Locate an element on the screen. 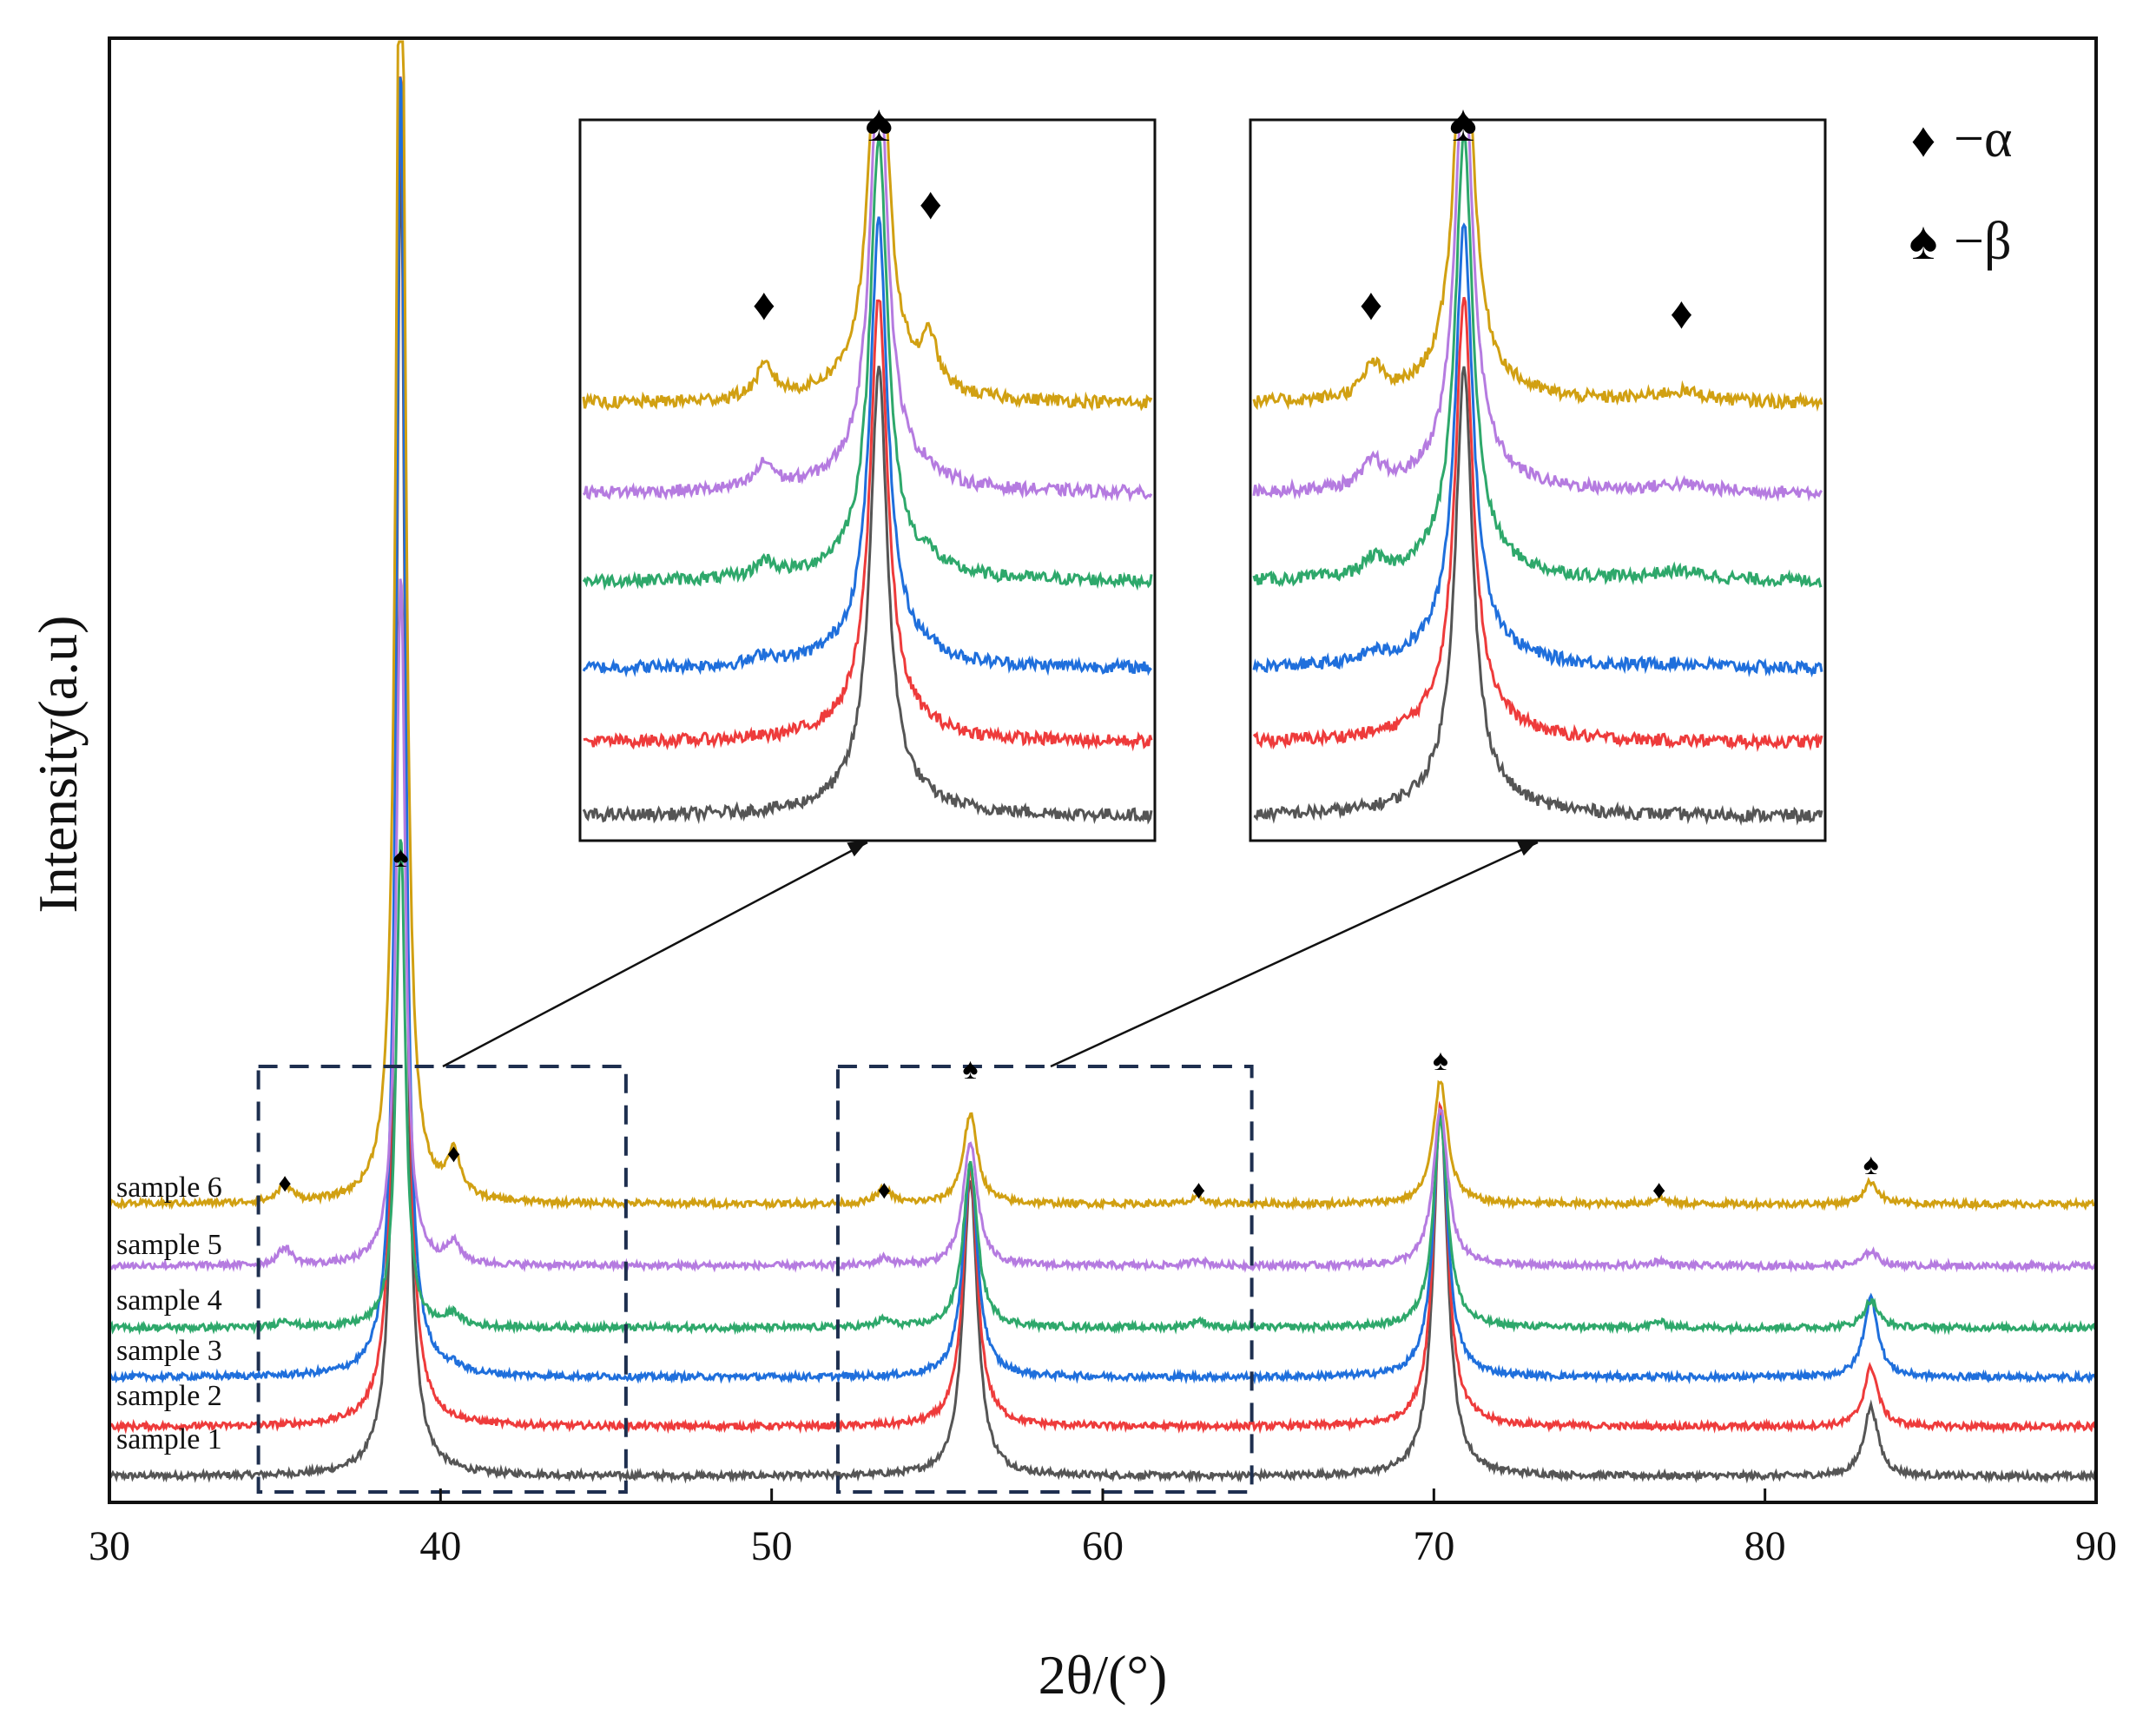 Image resolution: width=2143 pixels, height=1736 pixels. alpha-annotation-8: ♦ is located at coordinates (1658, 1190).